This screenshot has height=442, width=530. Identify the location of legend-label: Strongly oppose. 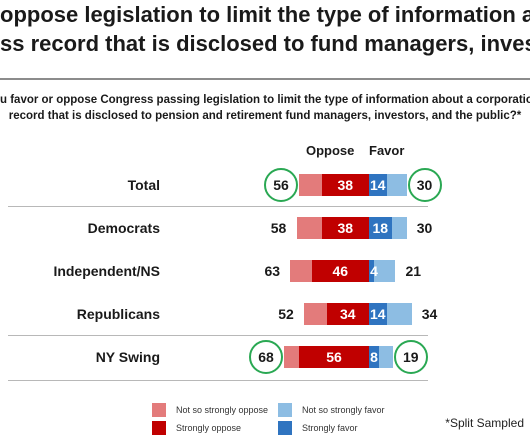
(209, 428).